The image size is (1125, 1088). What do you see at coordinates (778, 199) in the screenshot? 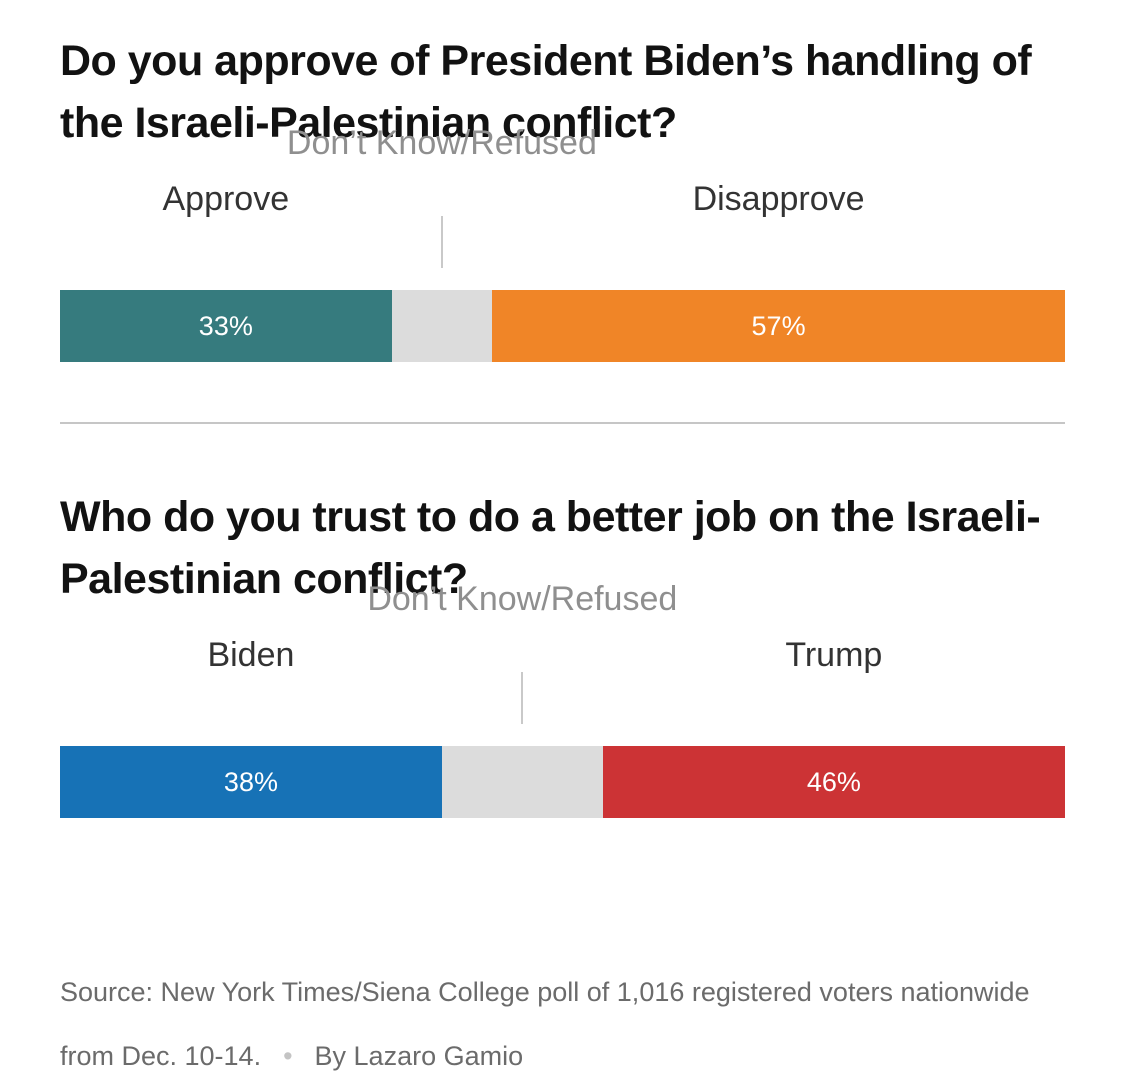
I see `category-label: Disapprove` at bounding box center [778, 199].